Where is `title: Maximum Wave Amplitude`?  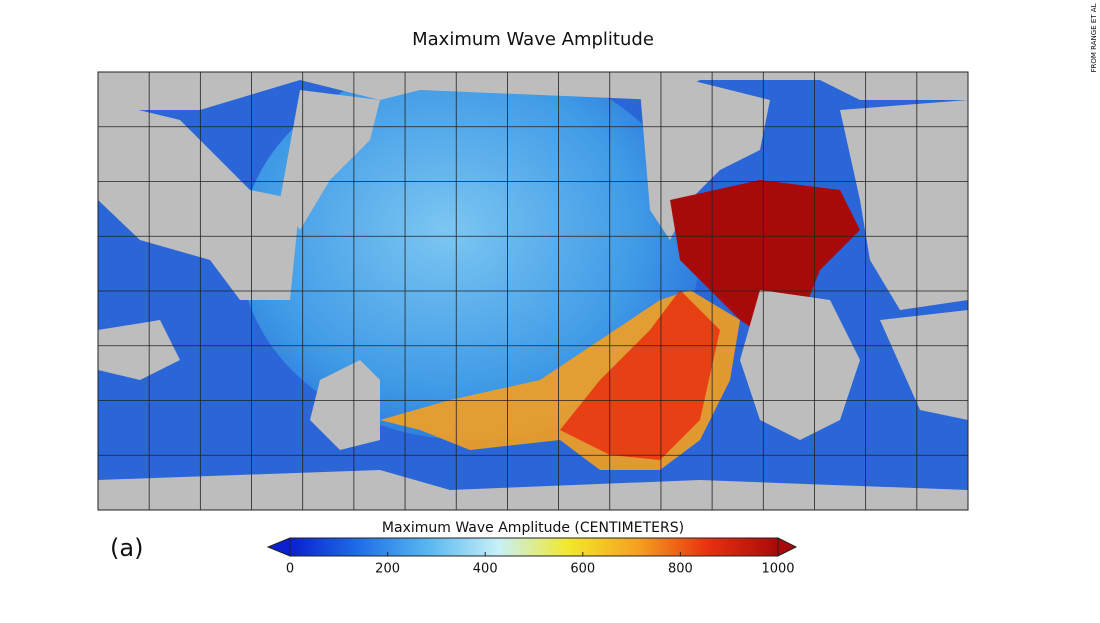 title: Maximum Wave Amplitude is located at coordinates (533, 39).